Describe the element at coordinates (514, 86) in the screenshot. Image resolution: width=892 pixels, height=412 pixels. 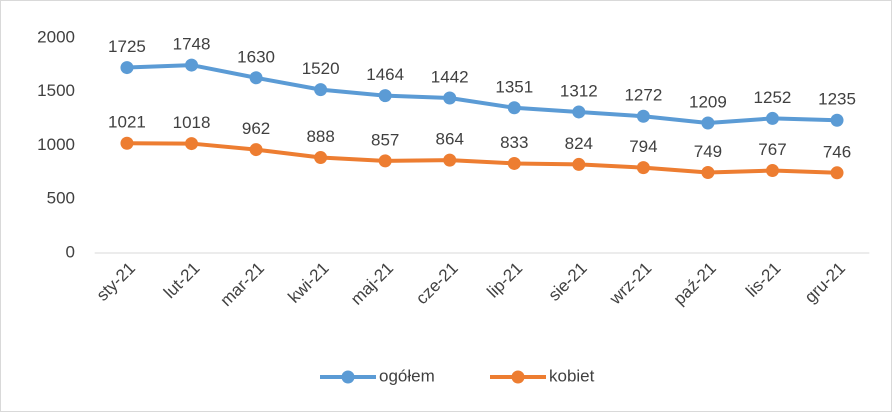
I see `data-label: 1351` at that location.